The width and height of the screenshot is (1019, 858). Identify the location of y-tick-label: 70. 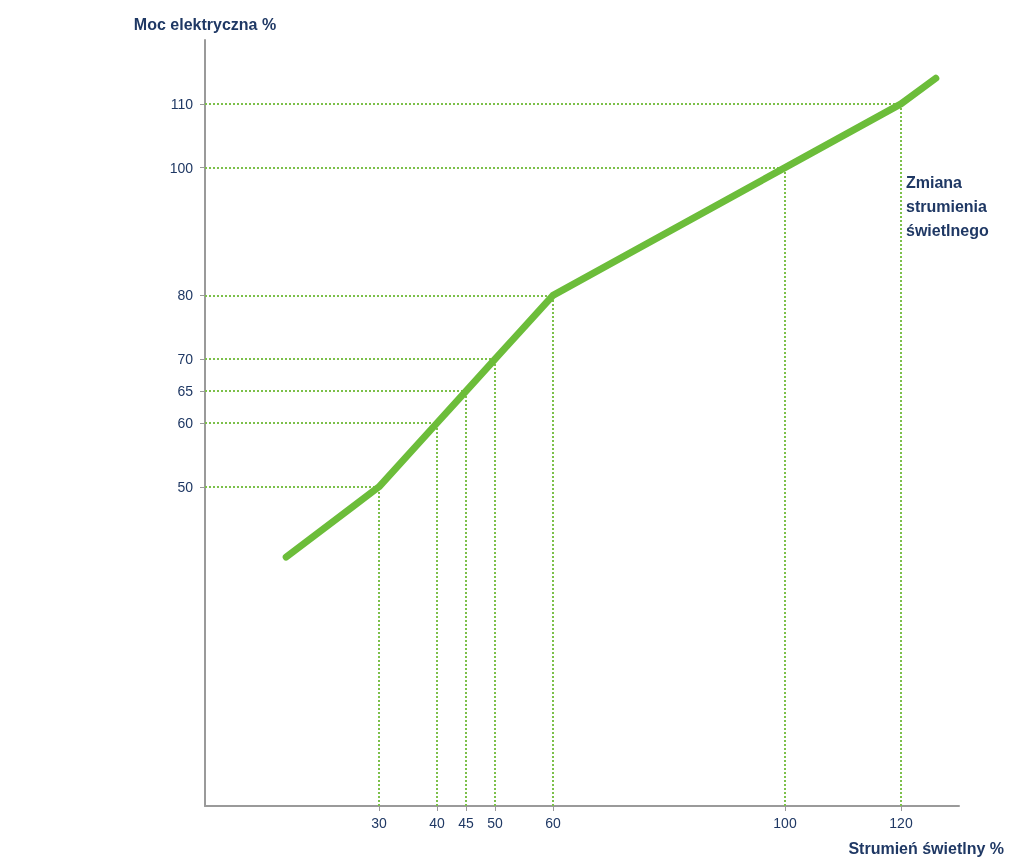
(185, 359).